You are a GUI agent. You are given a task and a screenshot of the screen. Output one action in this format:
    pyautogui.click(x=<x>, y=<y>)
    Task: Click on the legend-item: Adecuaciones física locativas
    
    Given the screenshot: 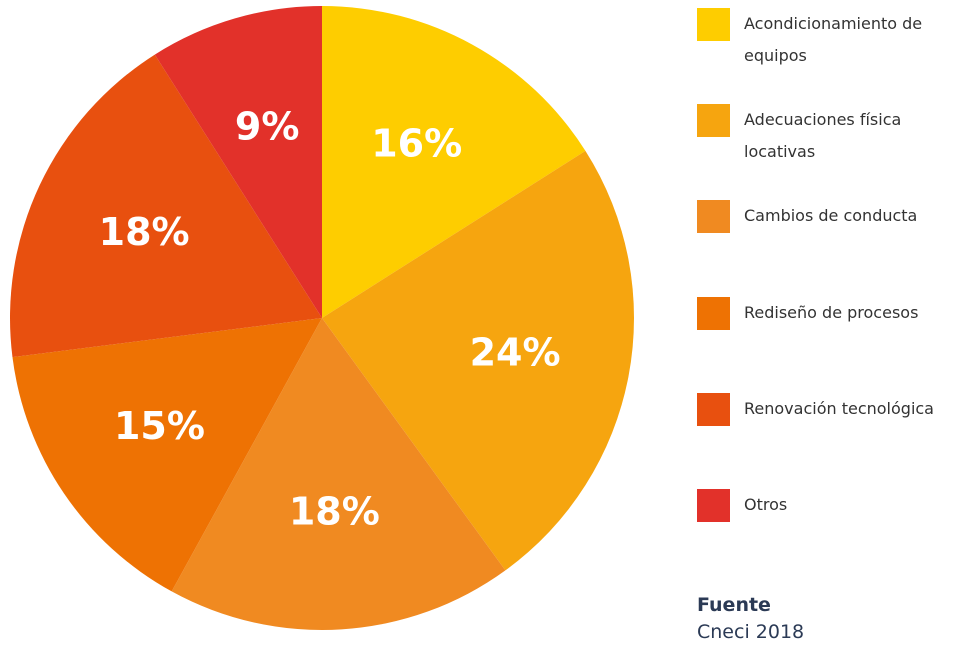 What is the action you would take?
    pyautogui.click(x=838, y=136)
    